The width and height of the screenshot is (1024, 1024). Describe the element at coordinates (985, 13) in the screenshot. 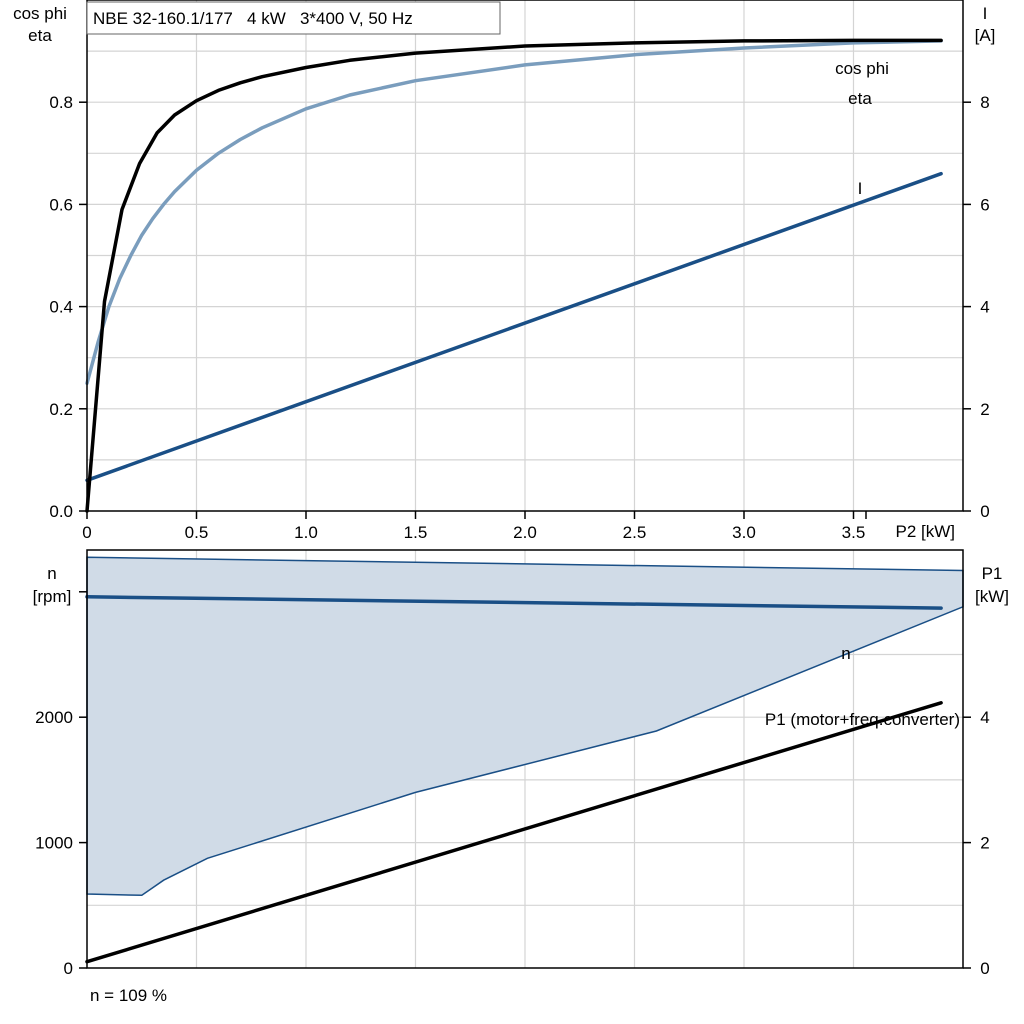

I see `top-right-axis-title-line1: I` at that location.